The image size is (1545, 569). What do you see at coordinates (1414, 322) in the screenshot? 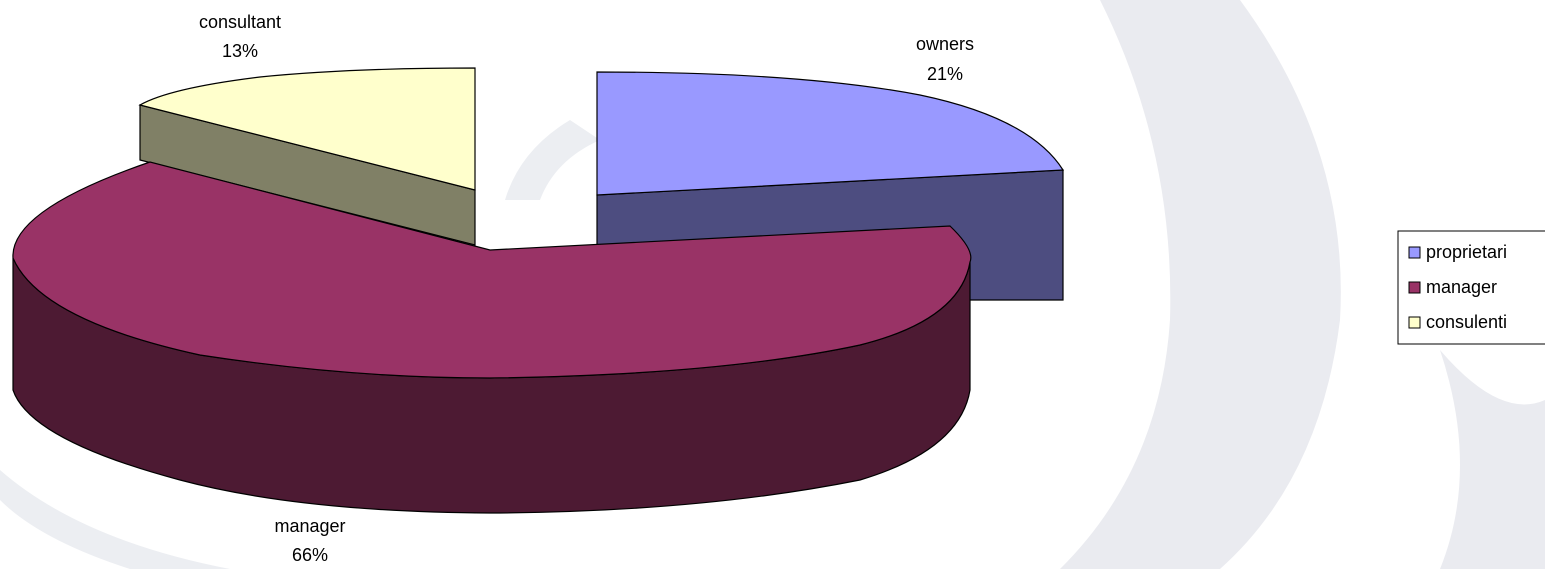
I see `legend-swatch-consulenti` at bounding box center [1414, 322].